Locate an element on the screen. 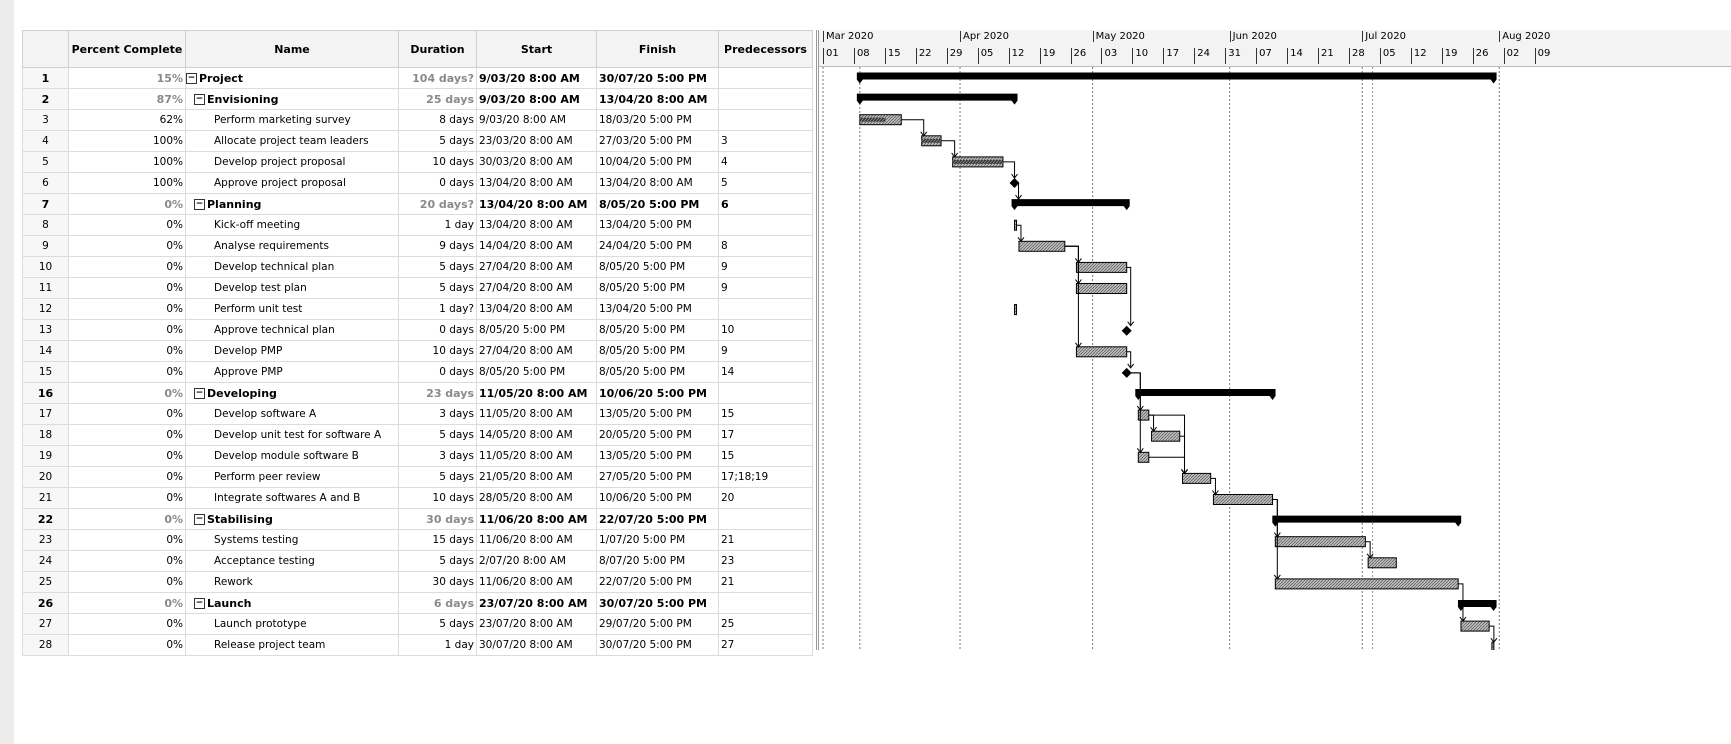  predecessors-cell: 17 is located at coordinates (765, 435).